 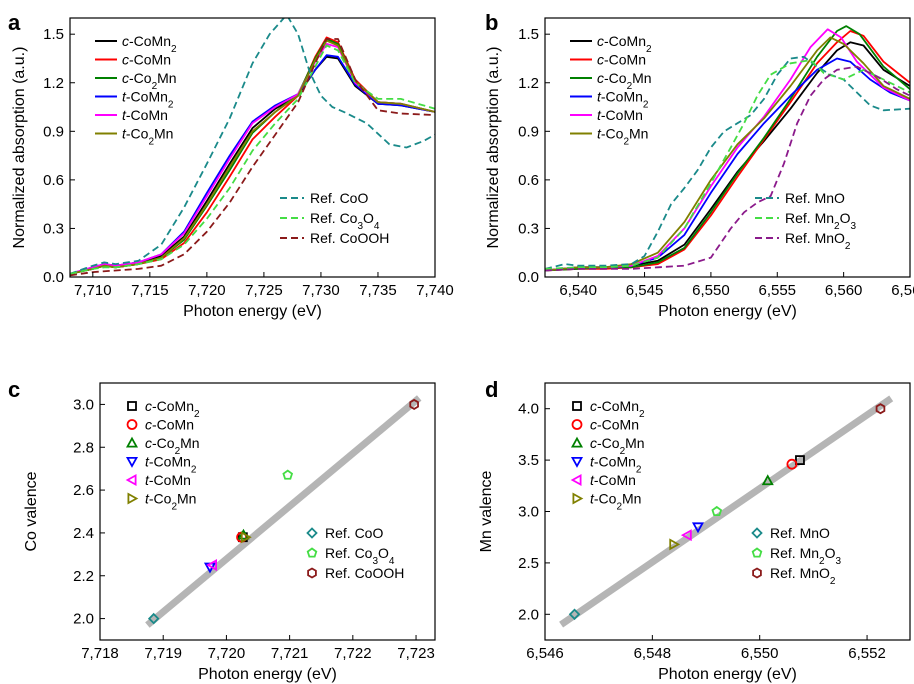 What do you see at coordinates (528, 228) in the screenshot?
I see `y-tick-label: 0.3` at bounding box center [528, 228].